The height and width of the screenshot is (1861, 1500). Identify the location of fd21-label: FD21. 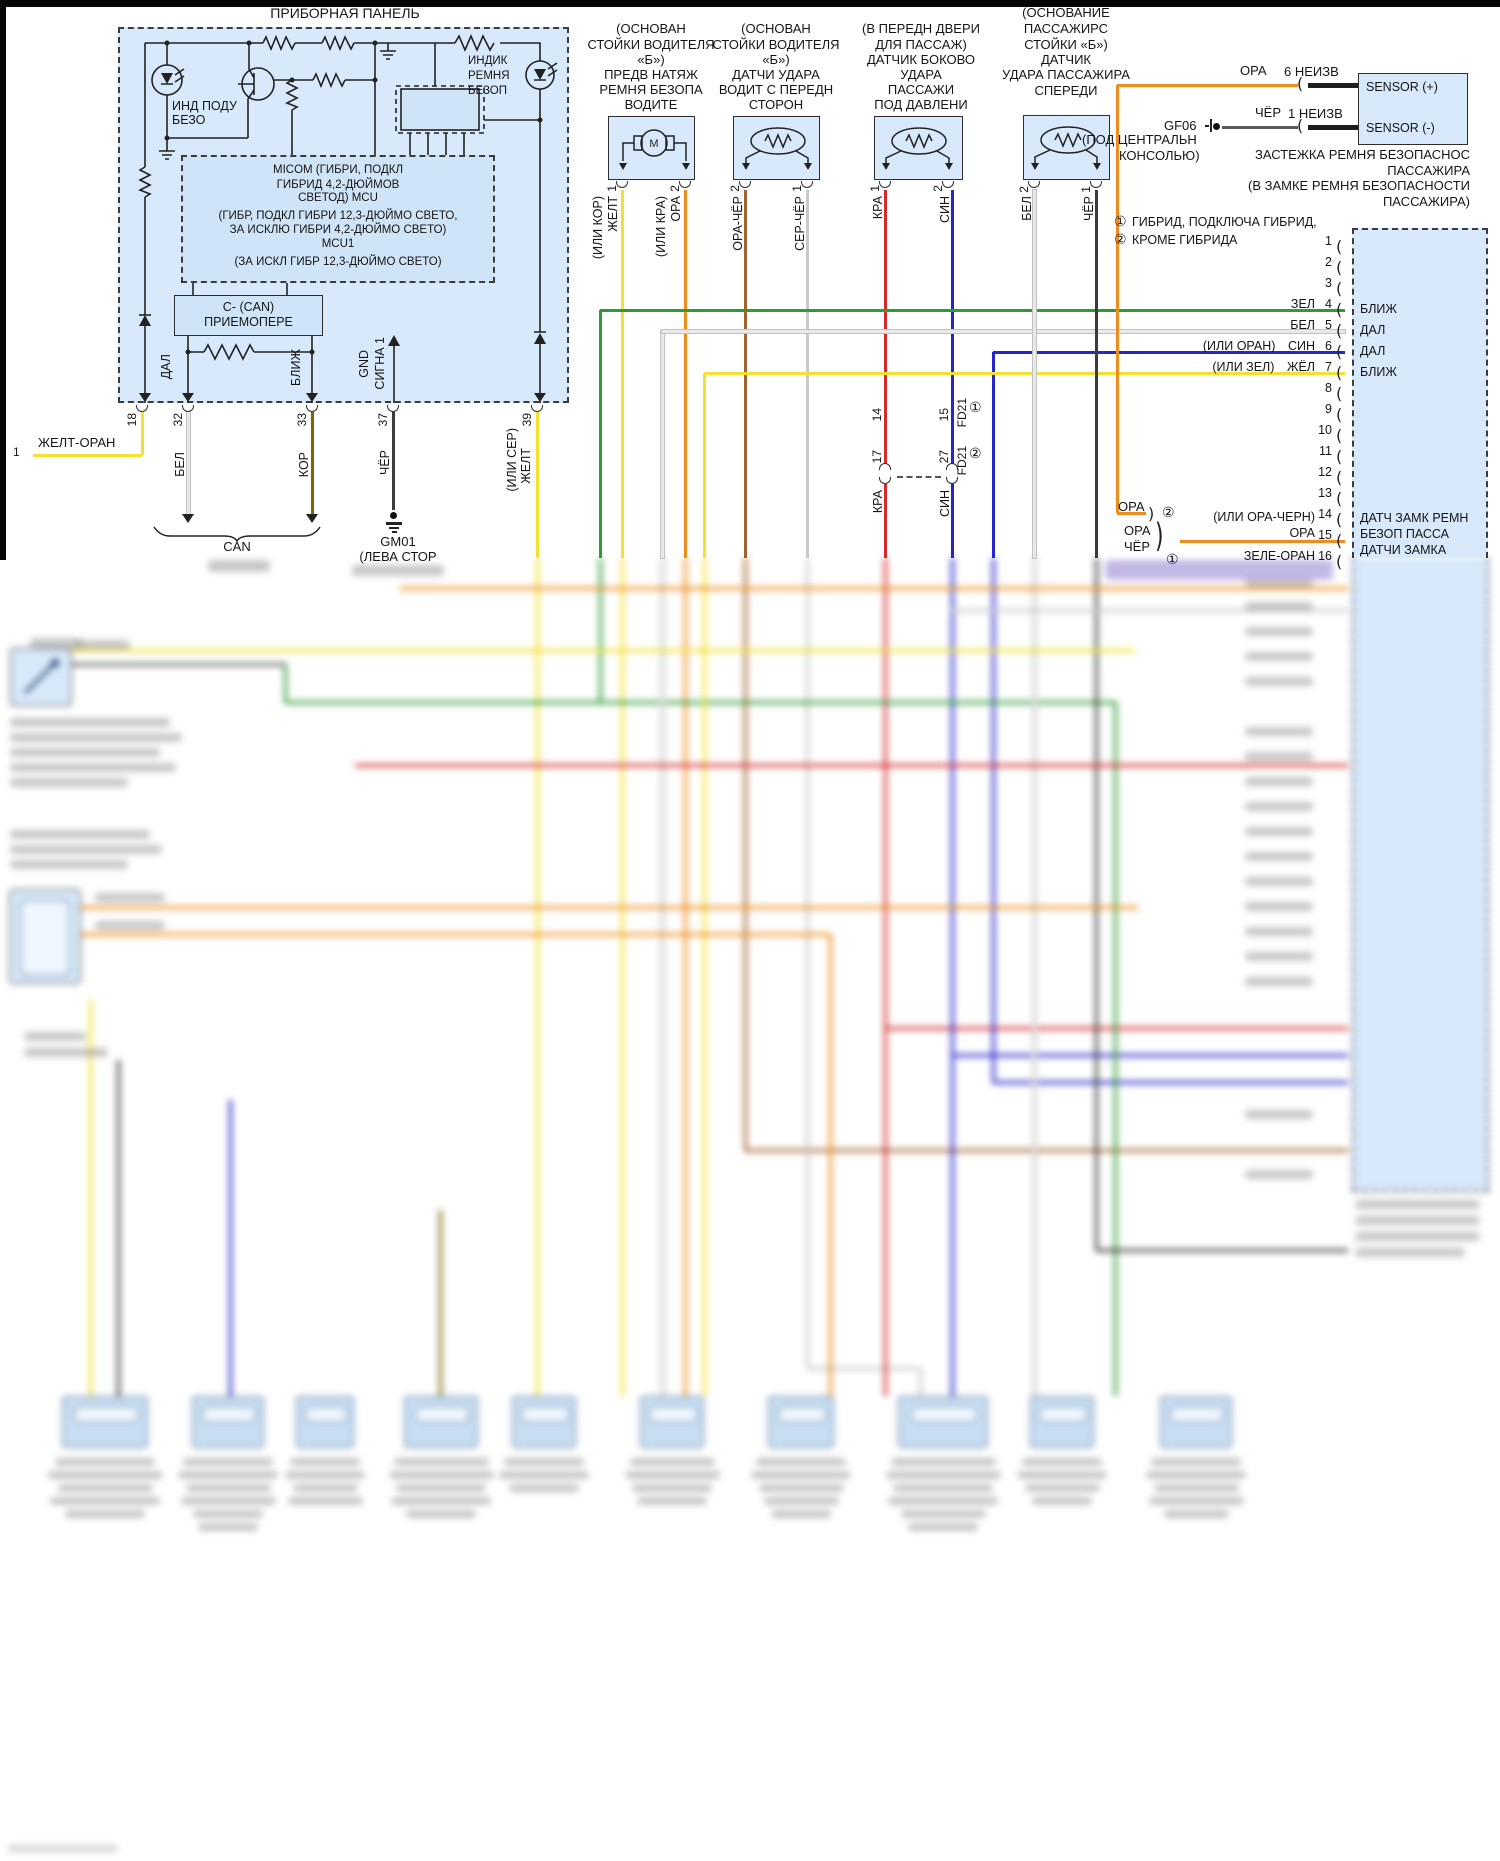
(962, 413).